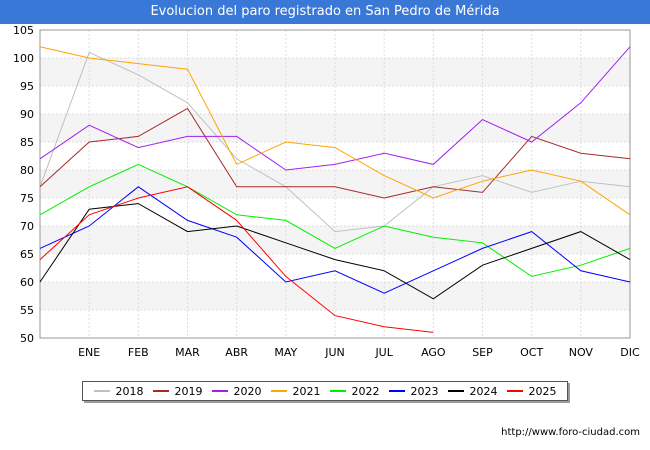  What do you see at coordinates (138, 352) in the screenshot?
I see `x-tick-label: FEB` at bounding box center [138, 352].